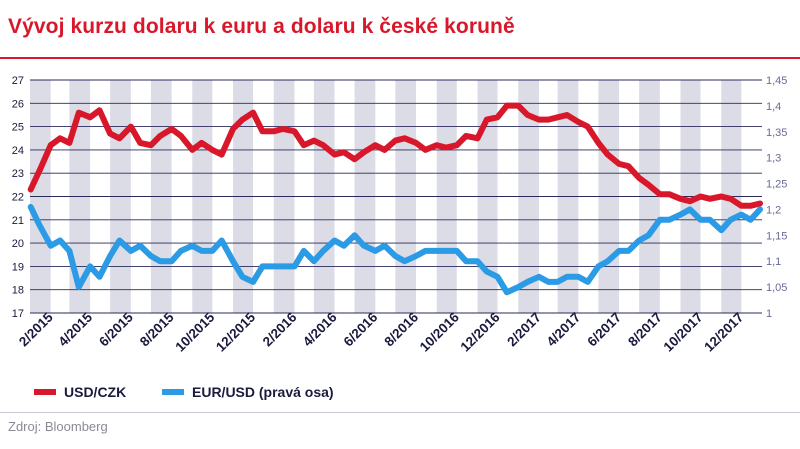 The width and height of the screenshot is (800, 449). Describe the element at coordinates (361, 329) in the screenshot. I see `x-axis-tick-label: 6/2016` at that location.